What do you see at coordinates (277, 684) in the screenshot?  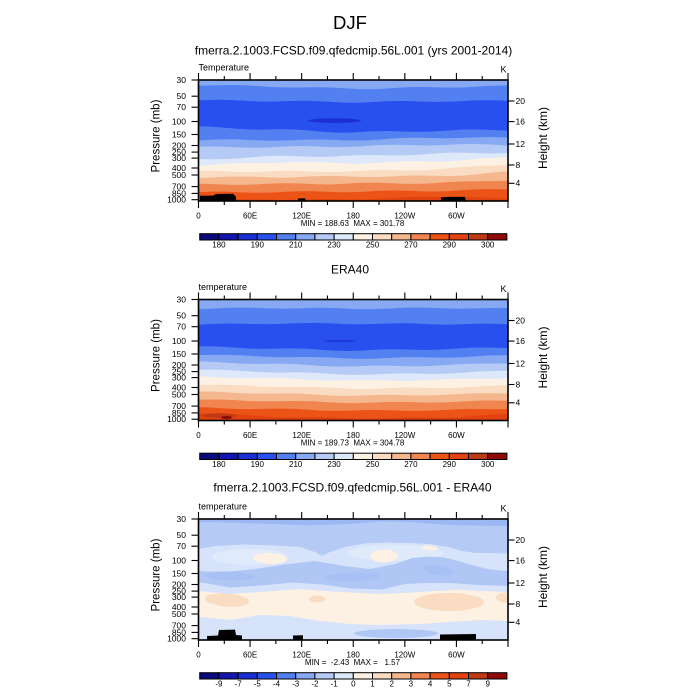 I see `svg-text: -4` at bounding box center [277, 684].